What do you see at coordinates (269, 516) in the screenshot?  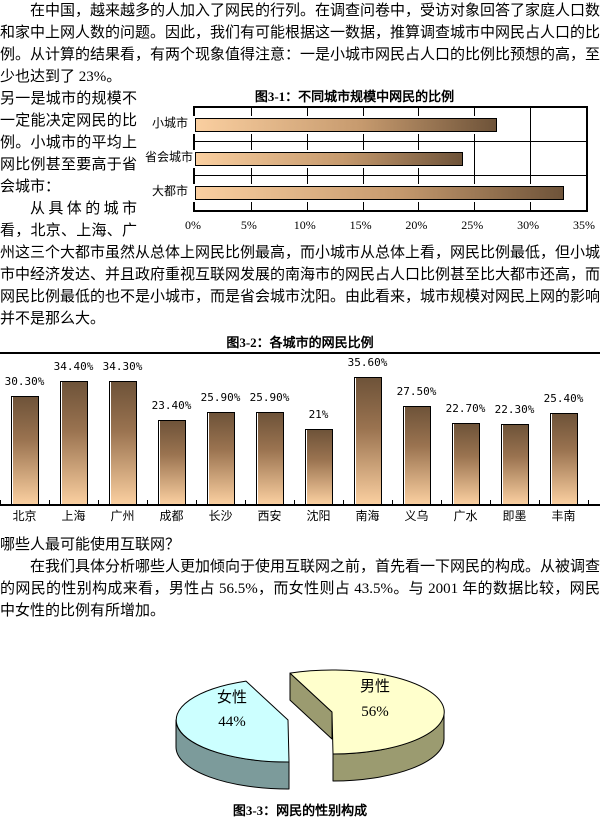 I see `fig2-category-label: 西安` at bounding box center [269, 516].